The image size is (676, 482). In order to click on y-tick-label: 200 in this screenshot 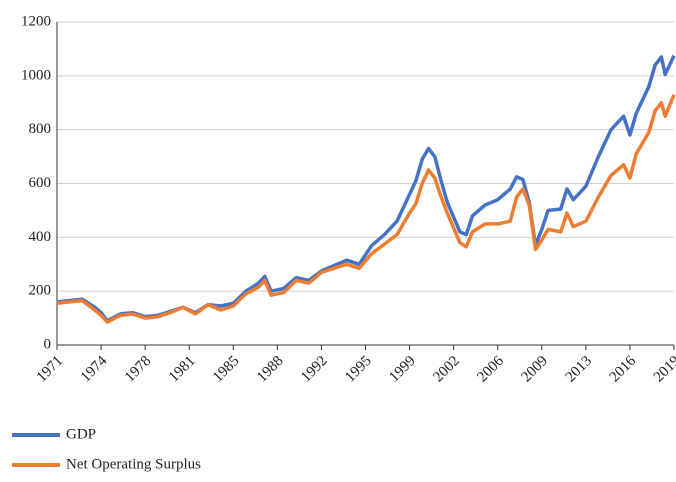, I will do `click(40, 291)`.